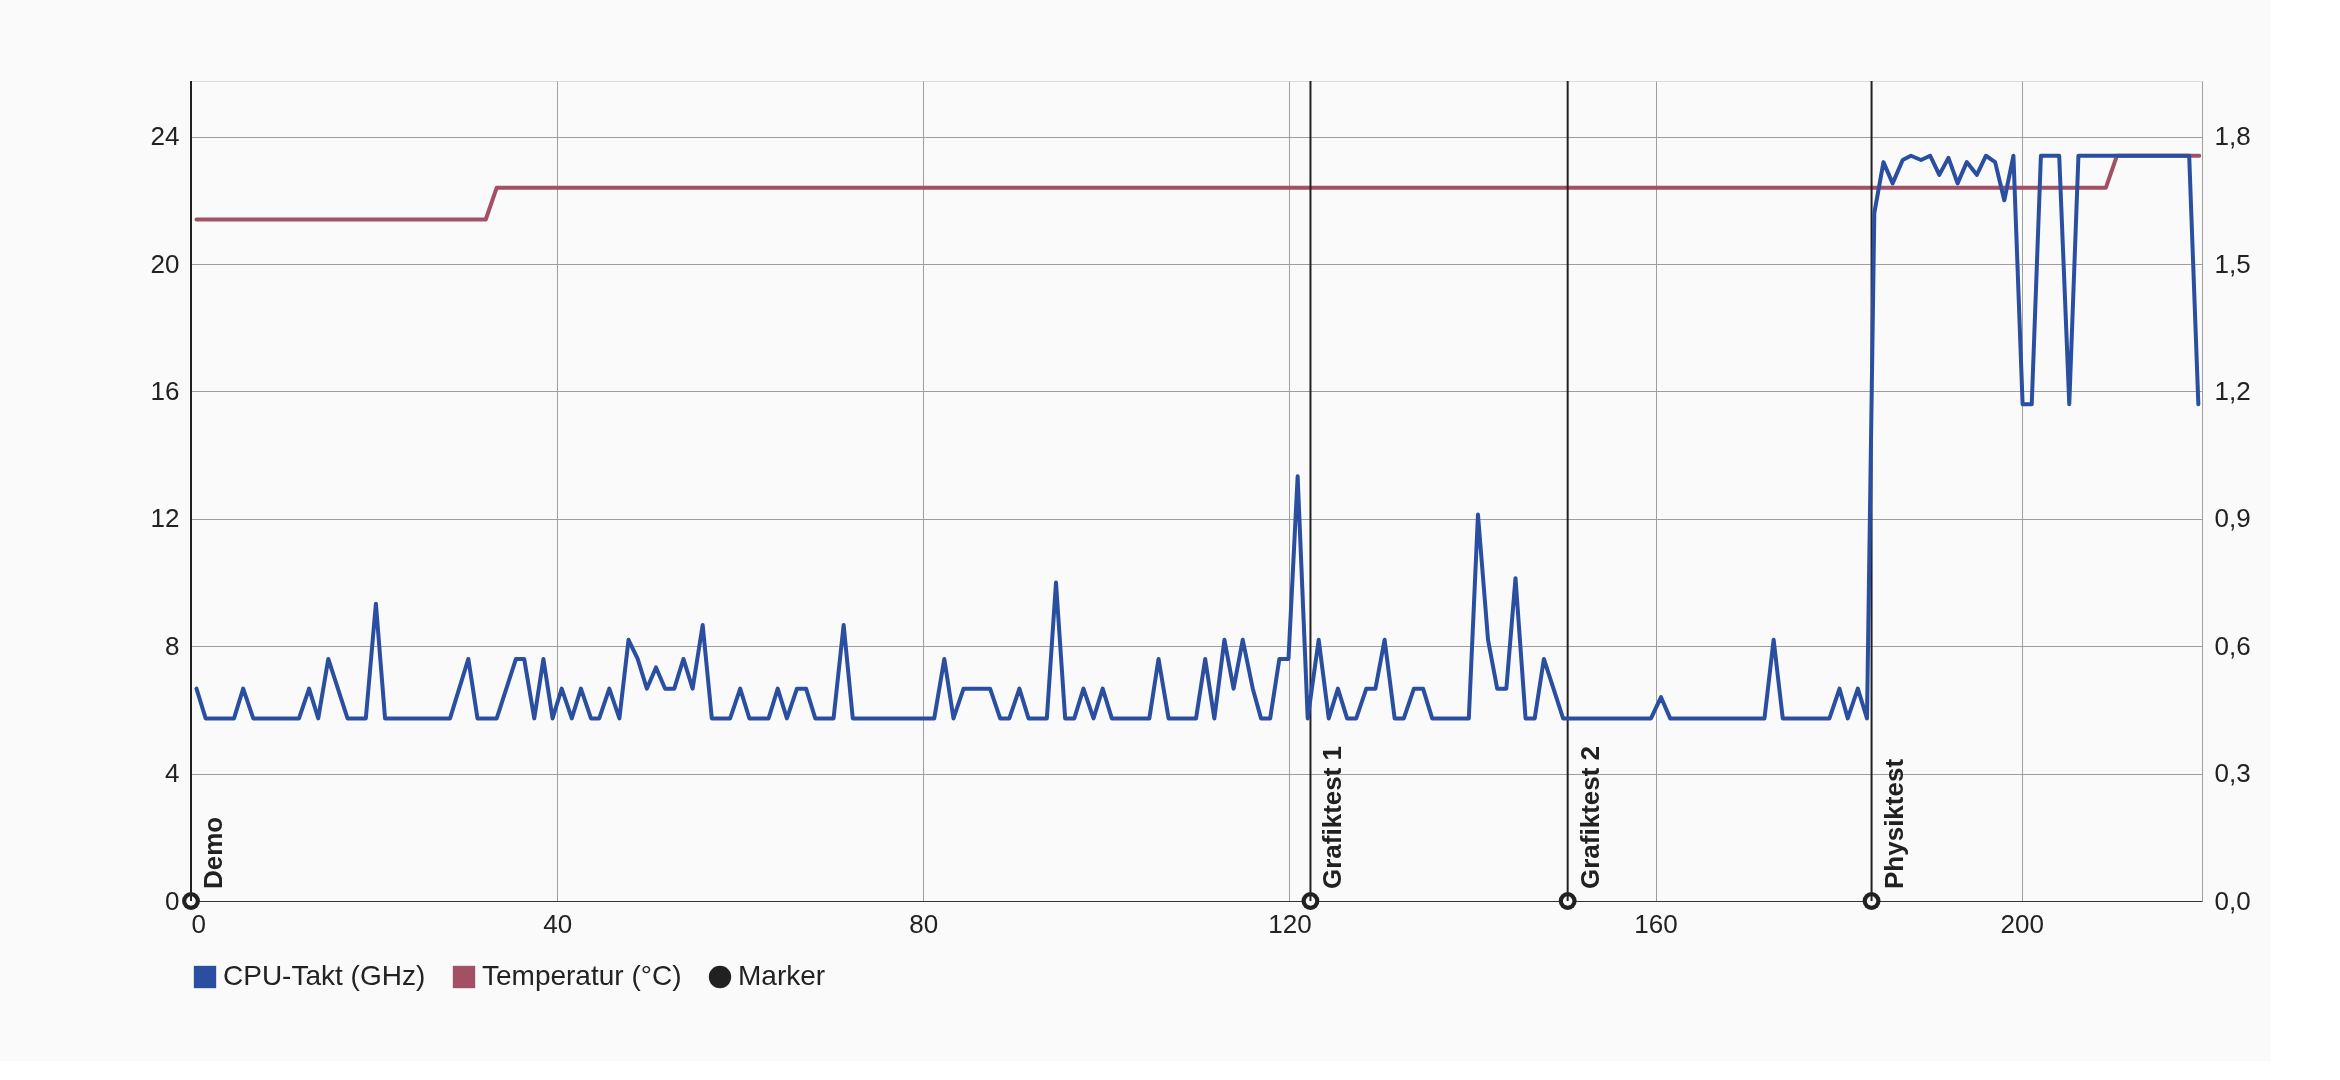 This screenshot has width=2340, height=1080. Describe the element at coordinates (582, 975) in the screenshot. I see `legend-label: Temperatur (°C)` at that location.